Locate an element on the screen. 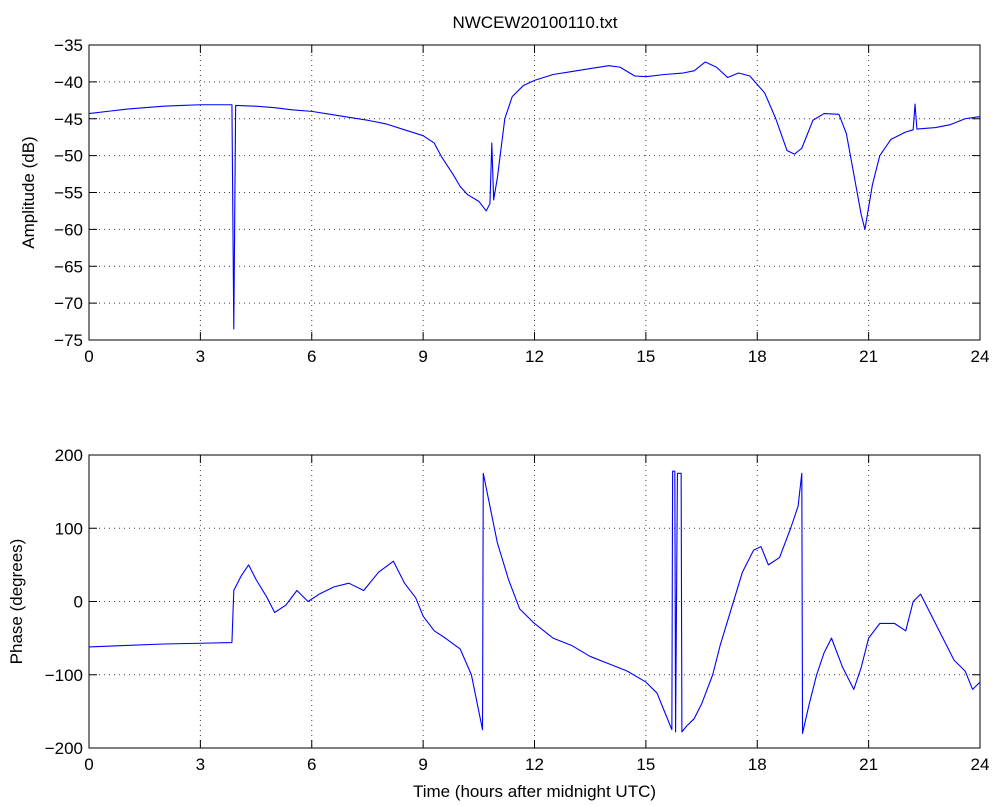  phase-ytick-label: −100 is located at coordinates (64, 675).